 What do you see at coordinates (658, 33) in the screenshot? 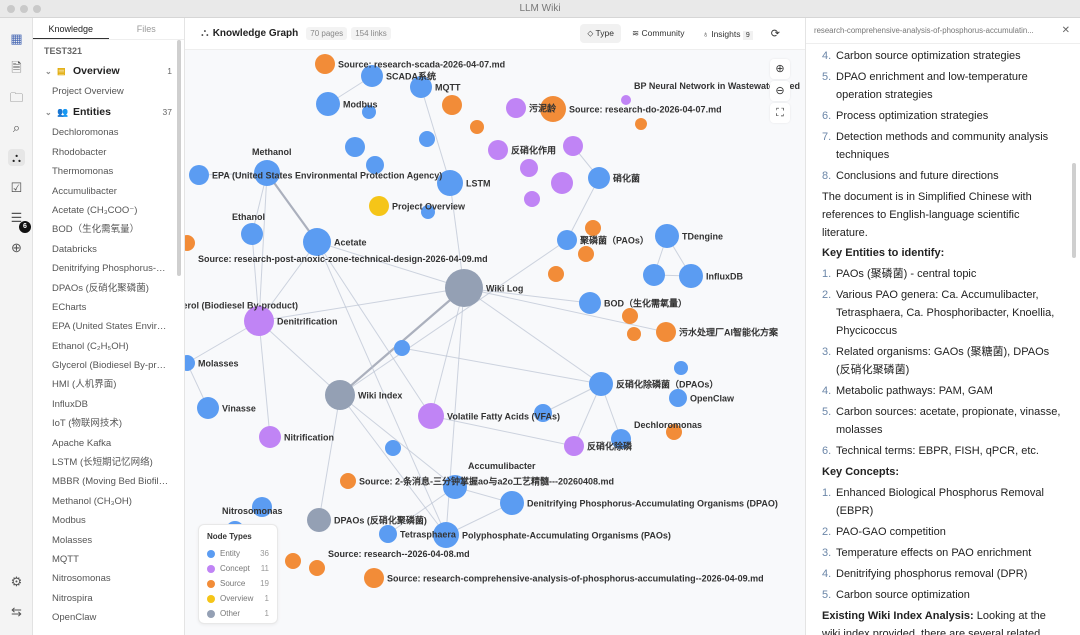
I see `community-button: ≋ Community` at bounding box center [658, 33].